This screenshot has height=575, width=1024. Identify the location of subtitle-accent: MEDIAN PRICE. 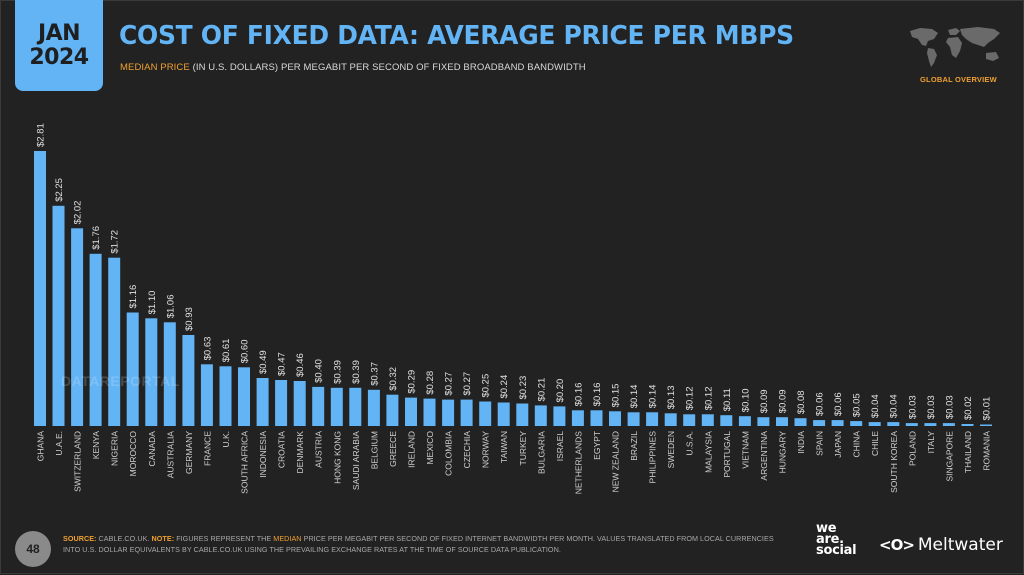
(155, 67).